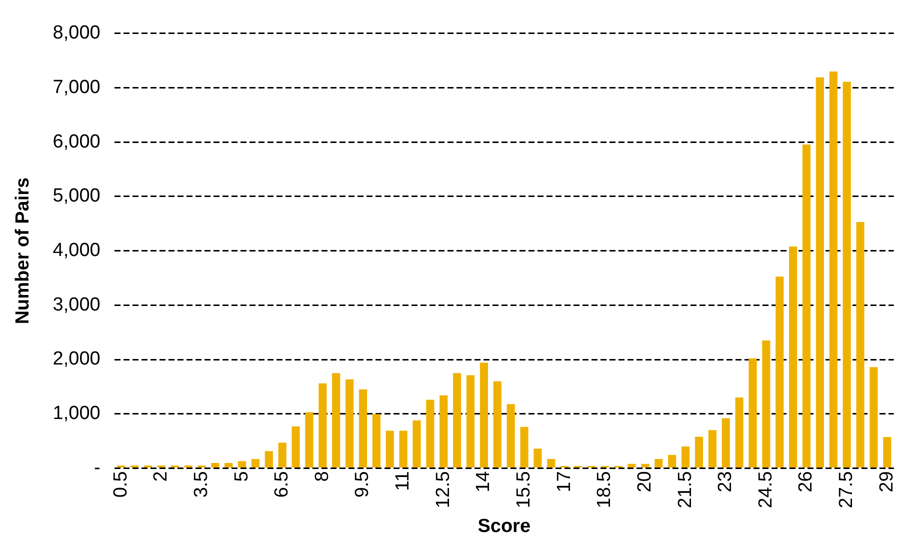  I want to click on x-tick-label: 12.5, so click(443, 489).